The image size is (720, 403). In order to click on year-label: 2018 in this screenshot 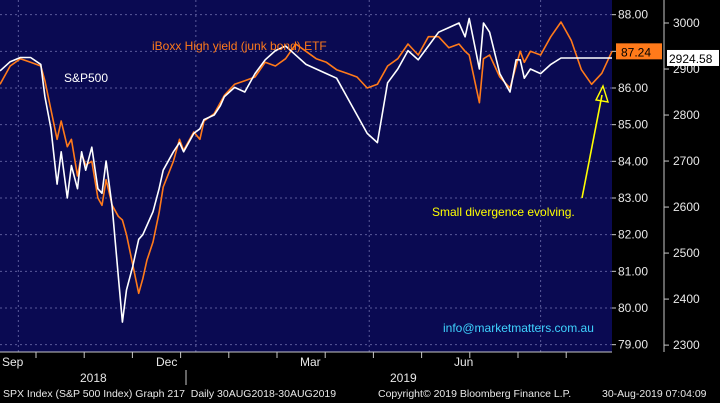, I will do `click(93, 378)`.